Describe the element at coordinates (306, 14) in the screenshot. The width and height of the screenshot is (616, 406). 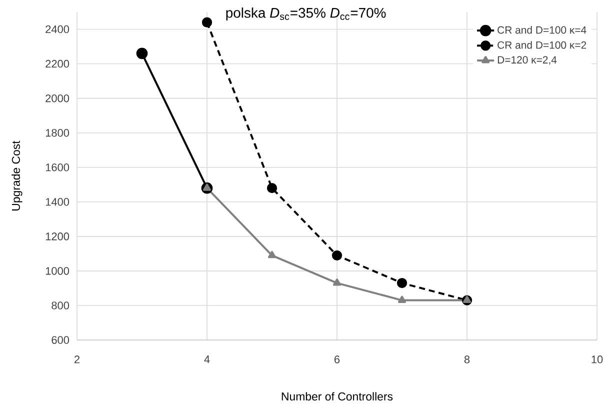
I see `chart-title: polska D$_{sc}$=35% D$_{cc}$=70%` at that location.